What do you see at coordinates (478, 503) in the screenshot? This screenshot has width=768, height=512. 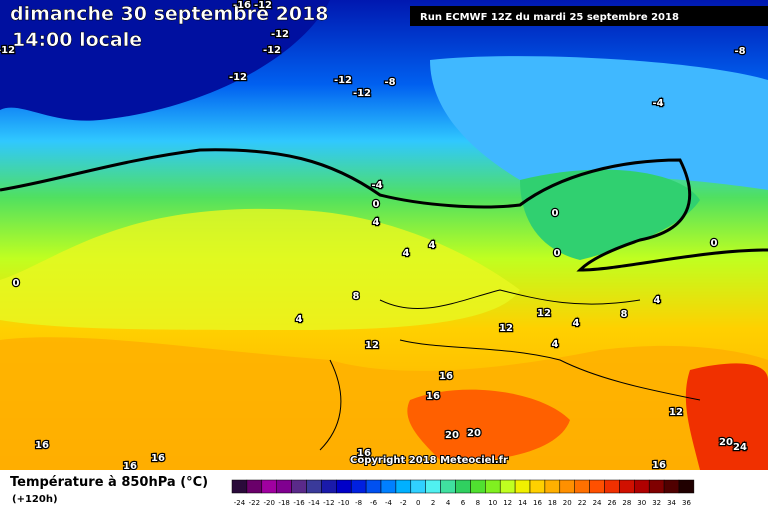 I see `scale-label: 8` at bounding box center [478, 503].